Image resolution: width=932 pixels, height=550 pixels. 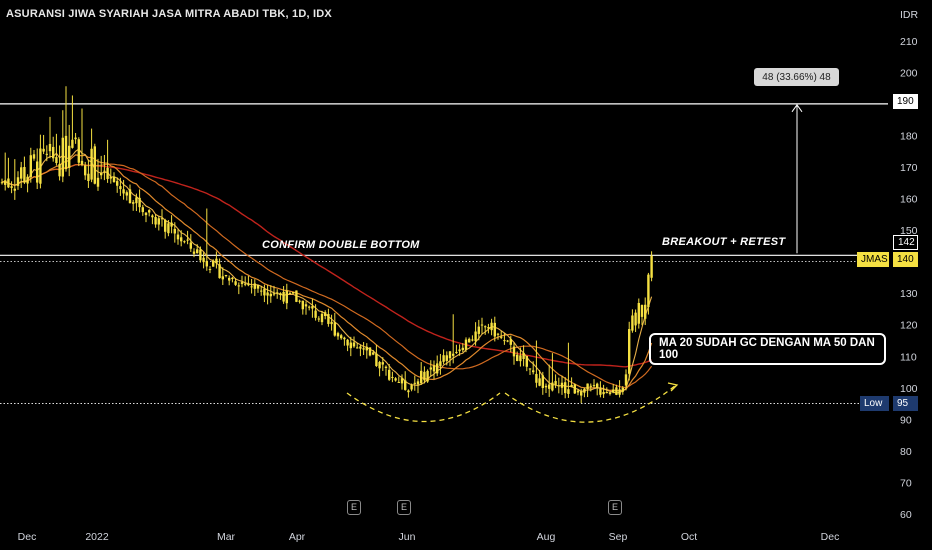 I want to click on x-tick-label: Apr, so click(x=297, y=537).